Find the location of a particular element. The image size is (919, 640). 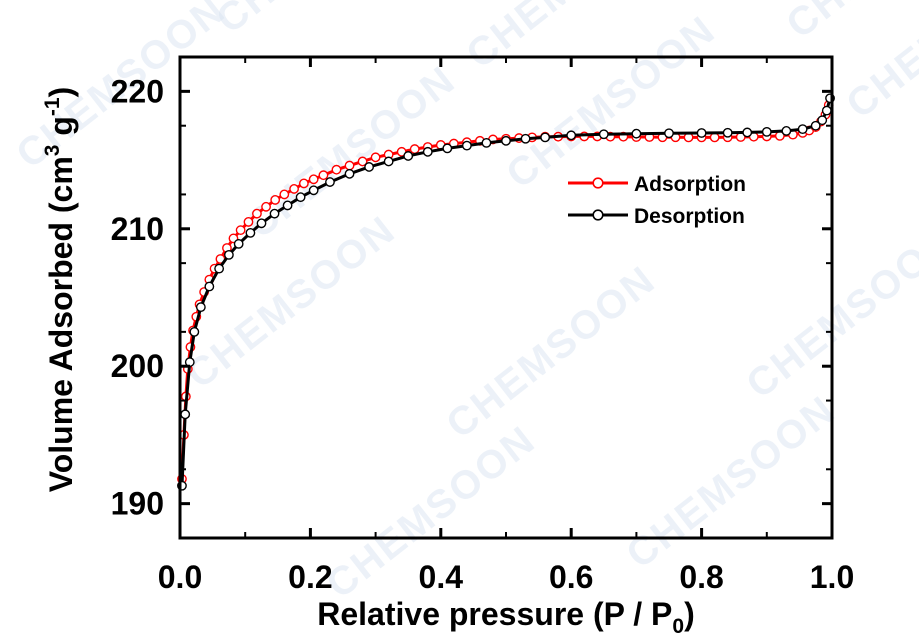

y-axis-title: Volume Adsorbed (cm3 g-1) is located at coordinates (60, 290).